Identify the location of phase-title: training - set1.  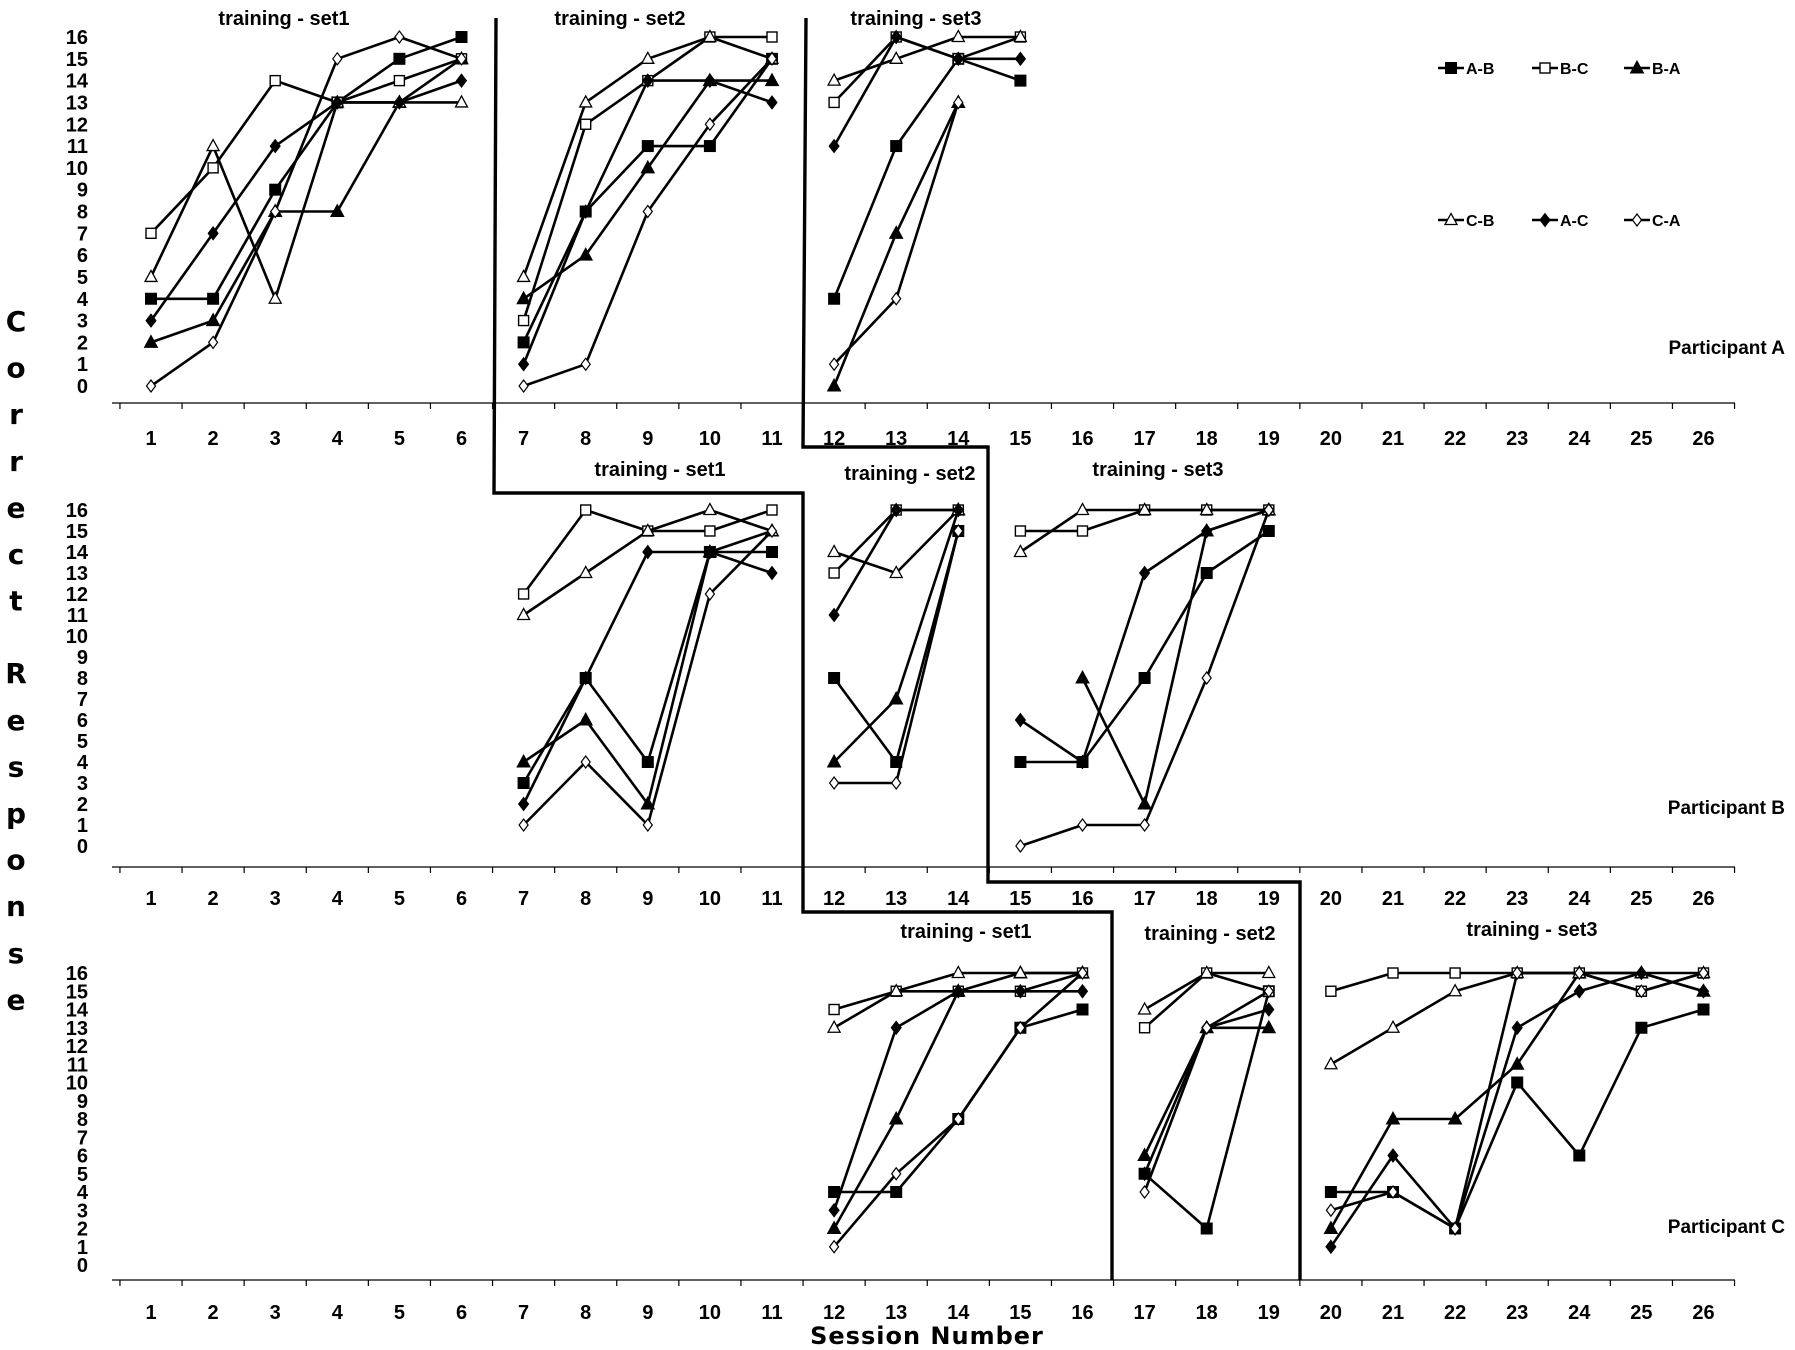
(965, 932).